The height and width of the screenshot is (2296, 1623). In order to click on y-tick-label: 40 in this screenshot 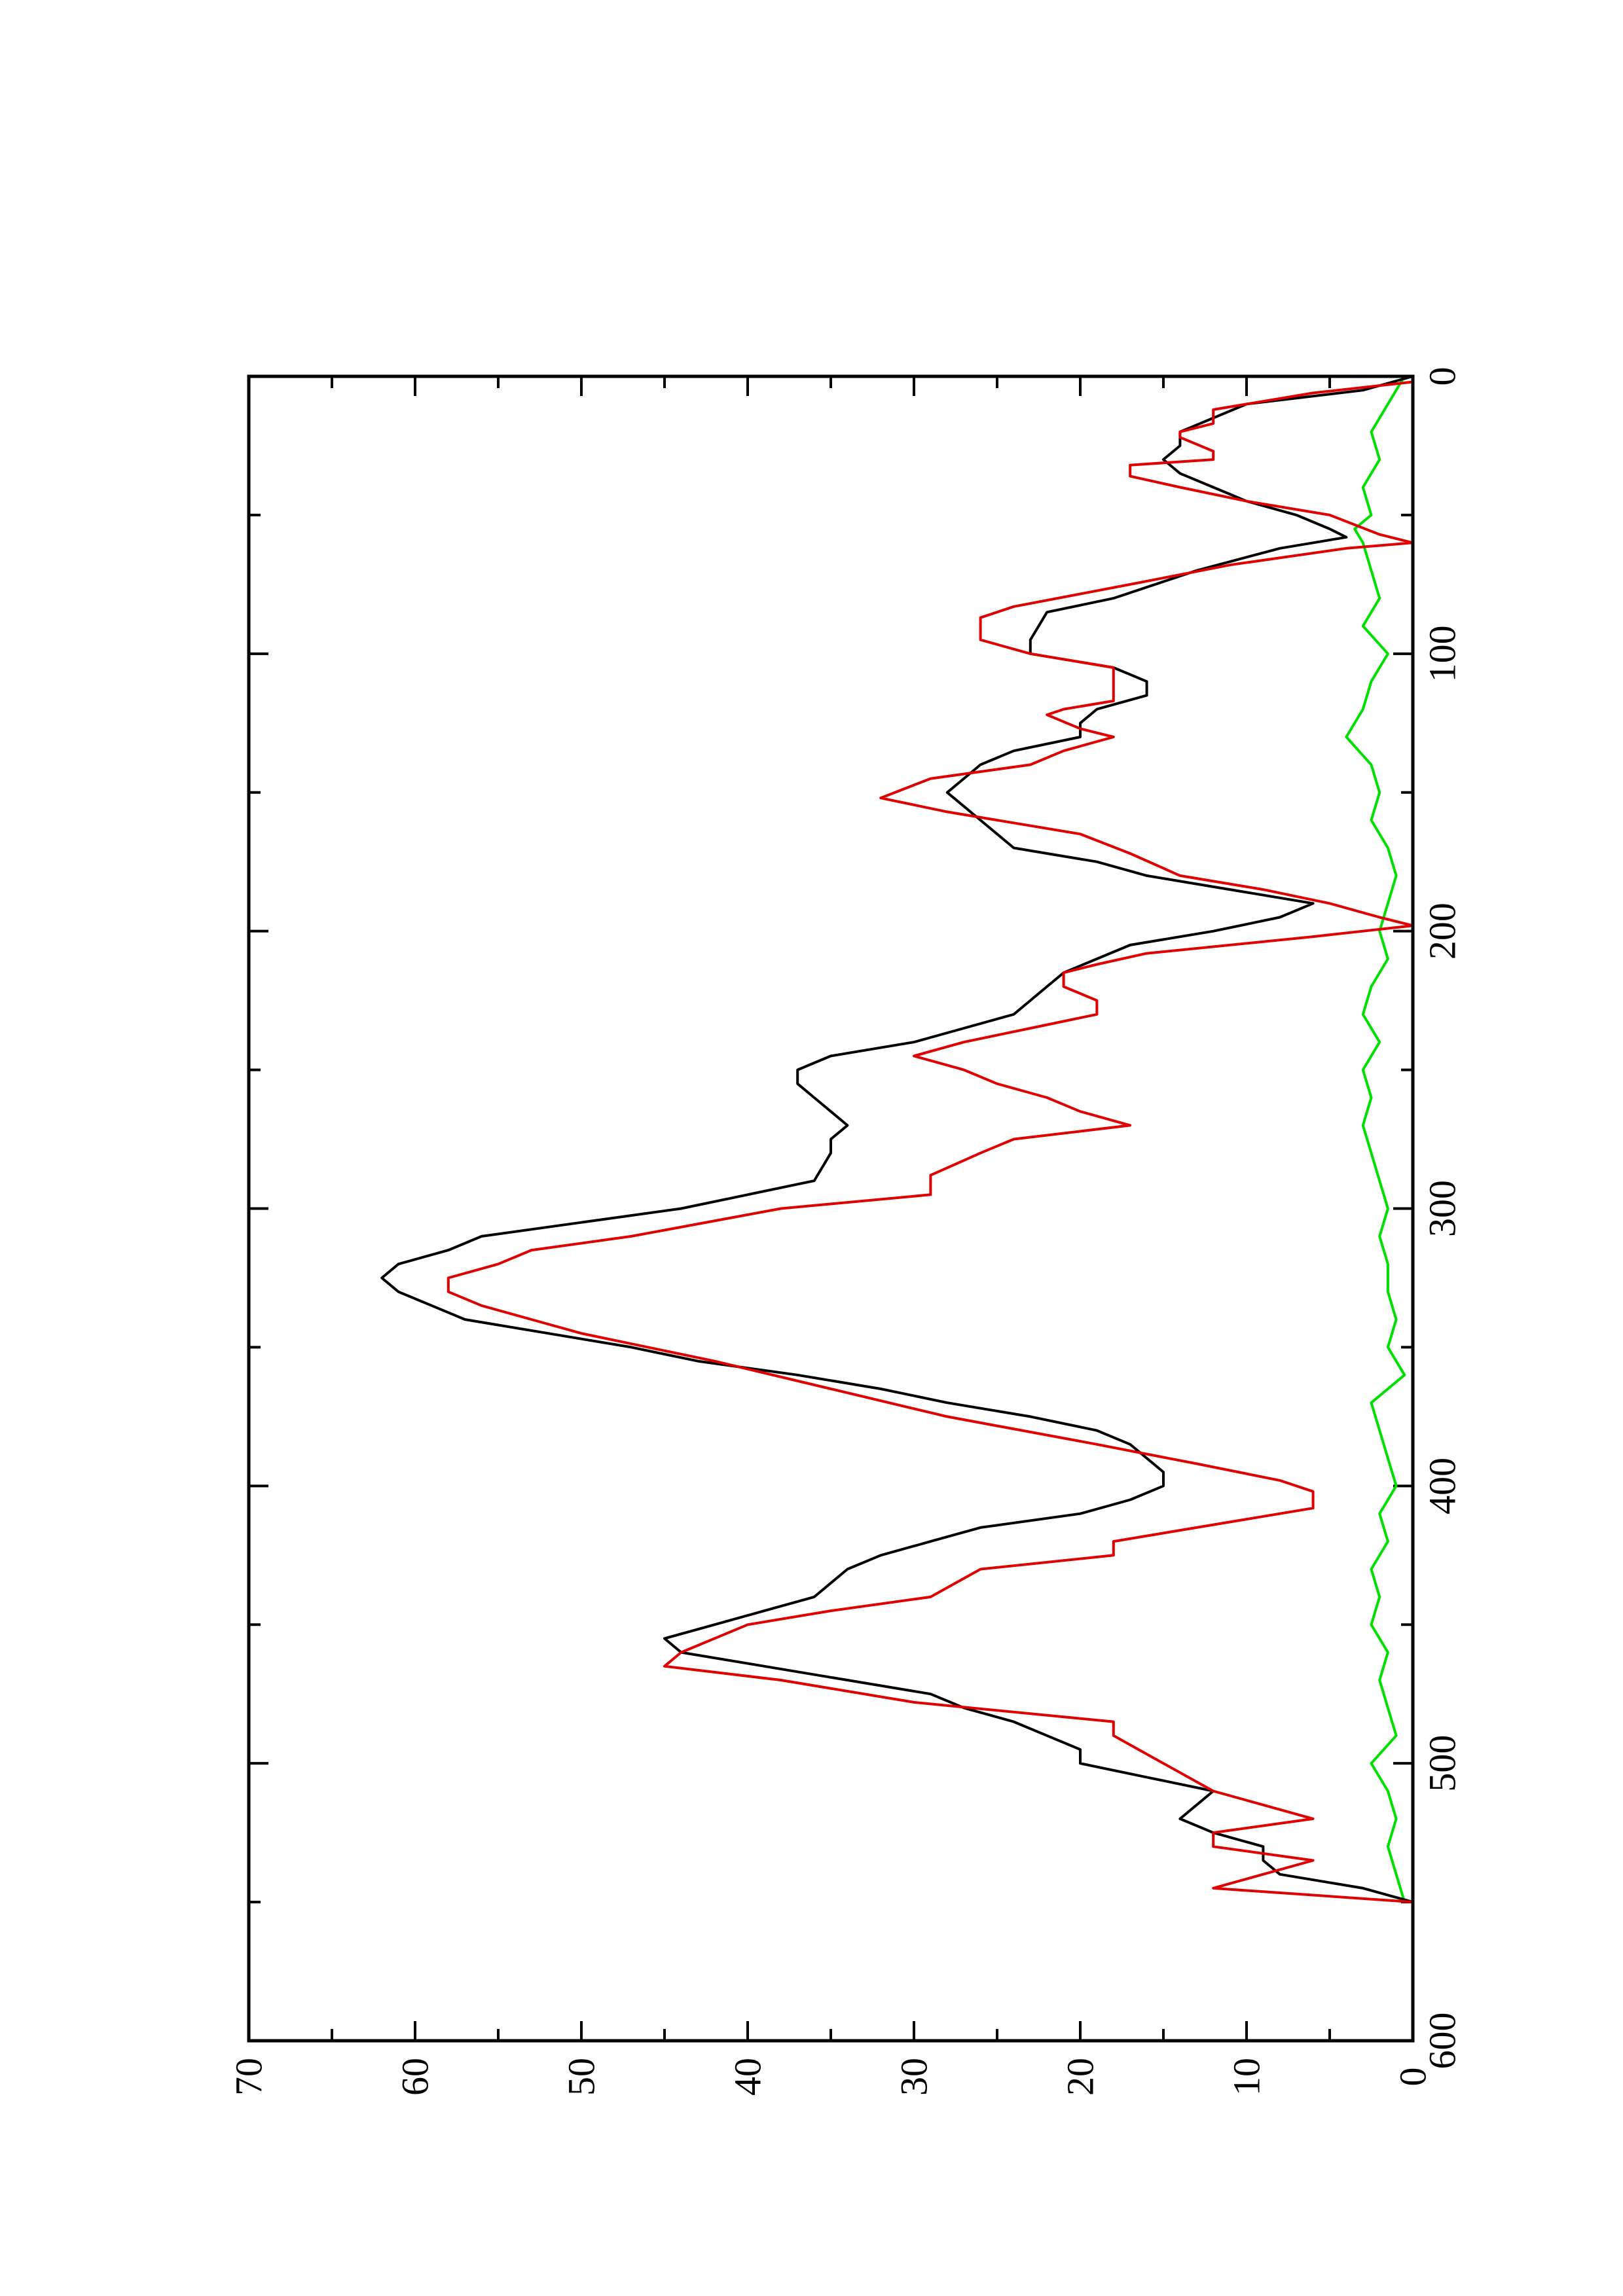, I will do `click(748, 2077)`.